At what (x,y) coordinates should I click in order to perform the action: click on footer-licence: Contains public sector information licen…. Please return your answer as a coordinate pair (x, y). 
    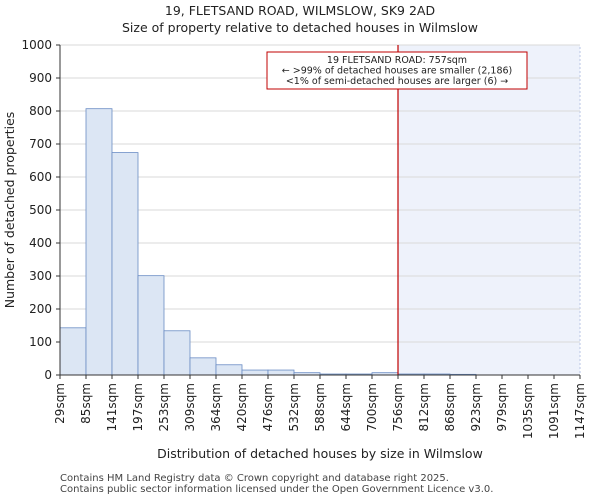
    Looking at the image, I should click on (277, 489).